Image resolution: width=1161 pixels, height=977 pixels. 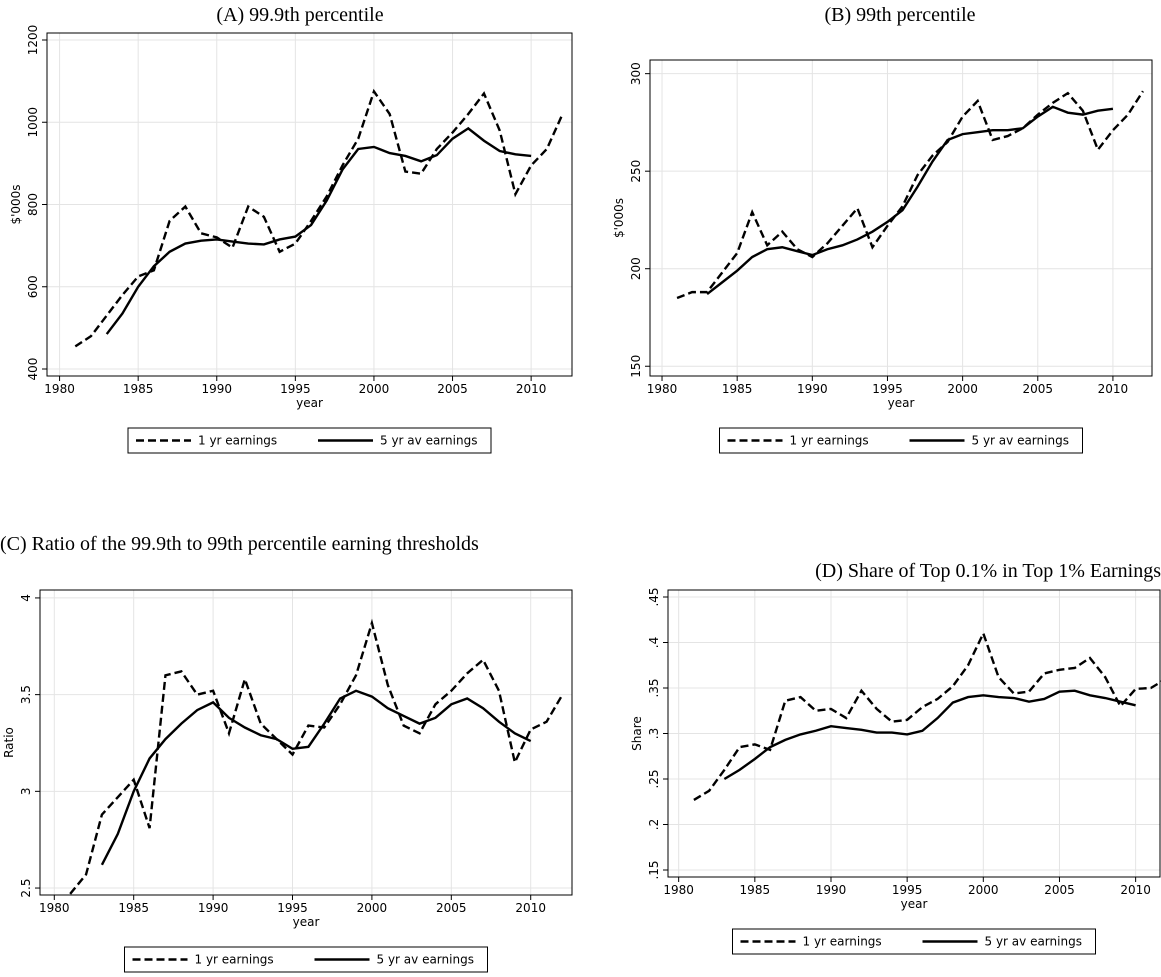 I want to click on y-tick-label: 150, so click(x=636, y=366).